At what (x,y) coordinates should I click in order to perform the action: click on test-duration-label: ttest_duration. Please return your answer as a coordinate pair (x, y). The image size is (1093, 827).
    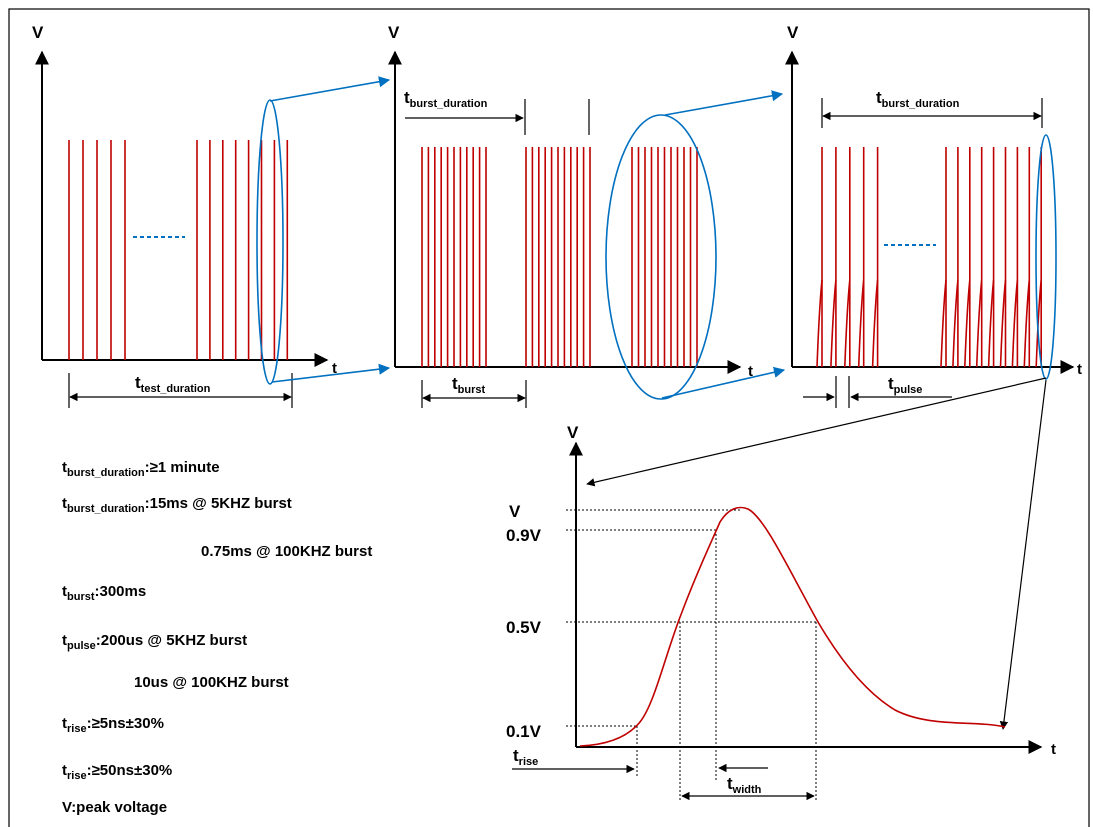
    Looking at the image, I should click on (173, 384).